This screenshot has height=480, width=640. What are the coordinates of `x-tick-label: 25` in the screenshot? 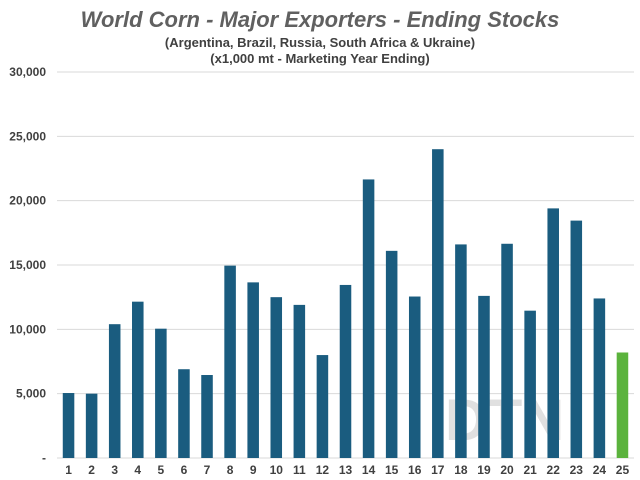 It's located at (623, 470).